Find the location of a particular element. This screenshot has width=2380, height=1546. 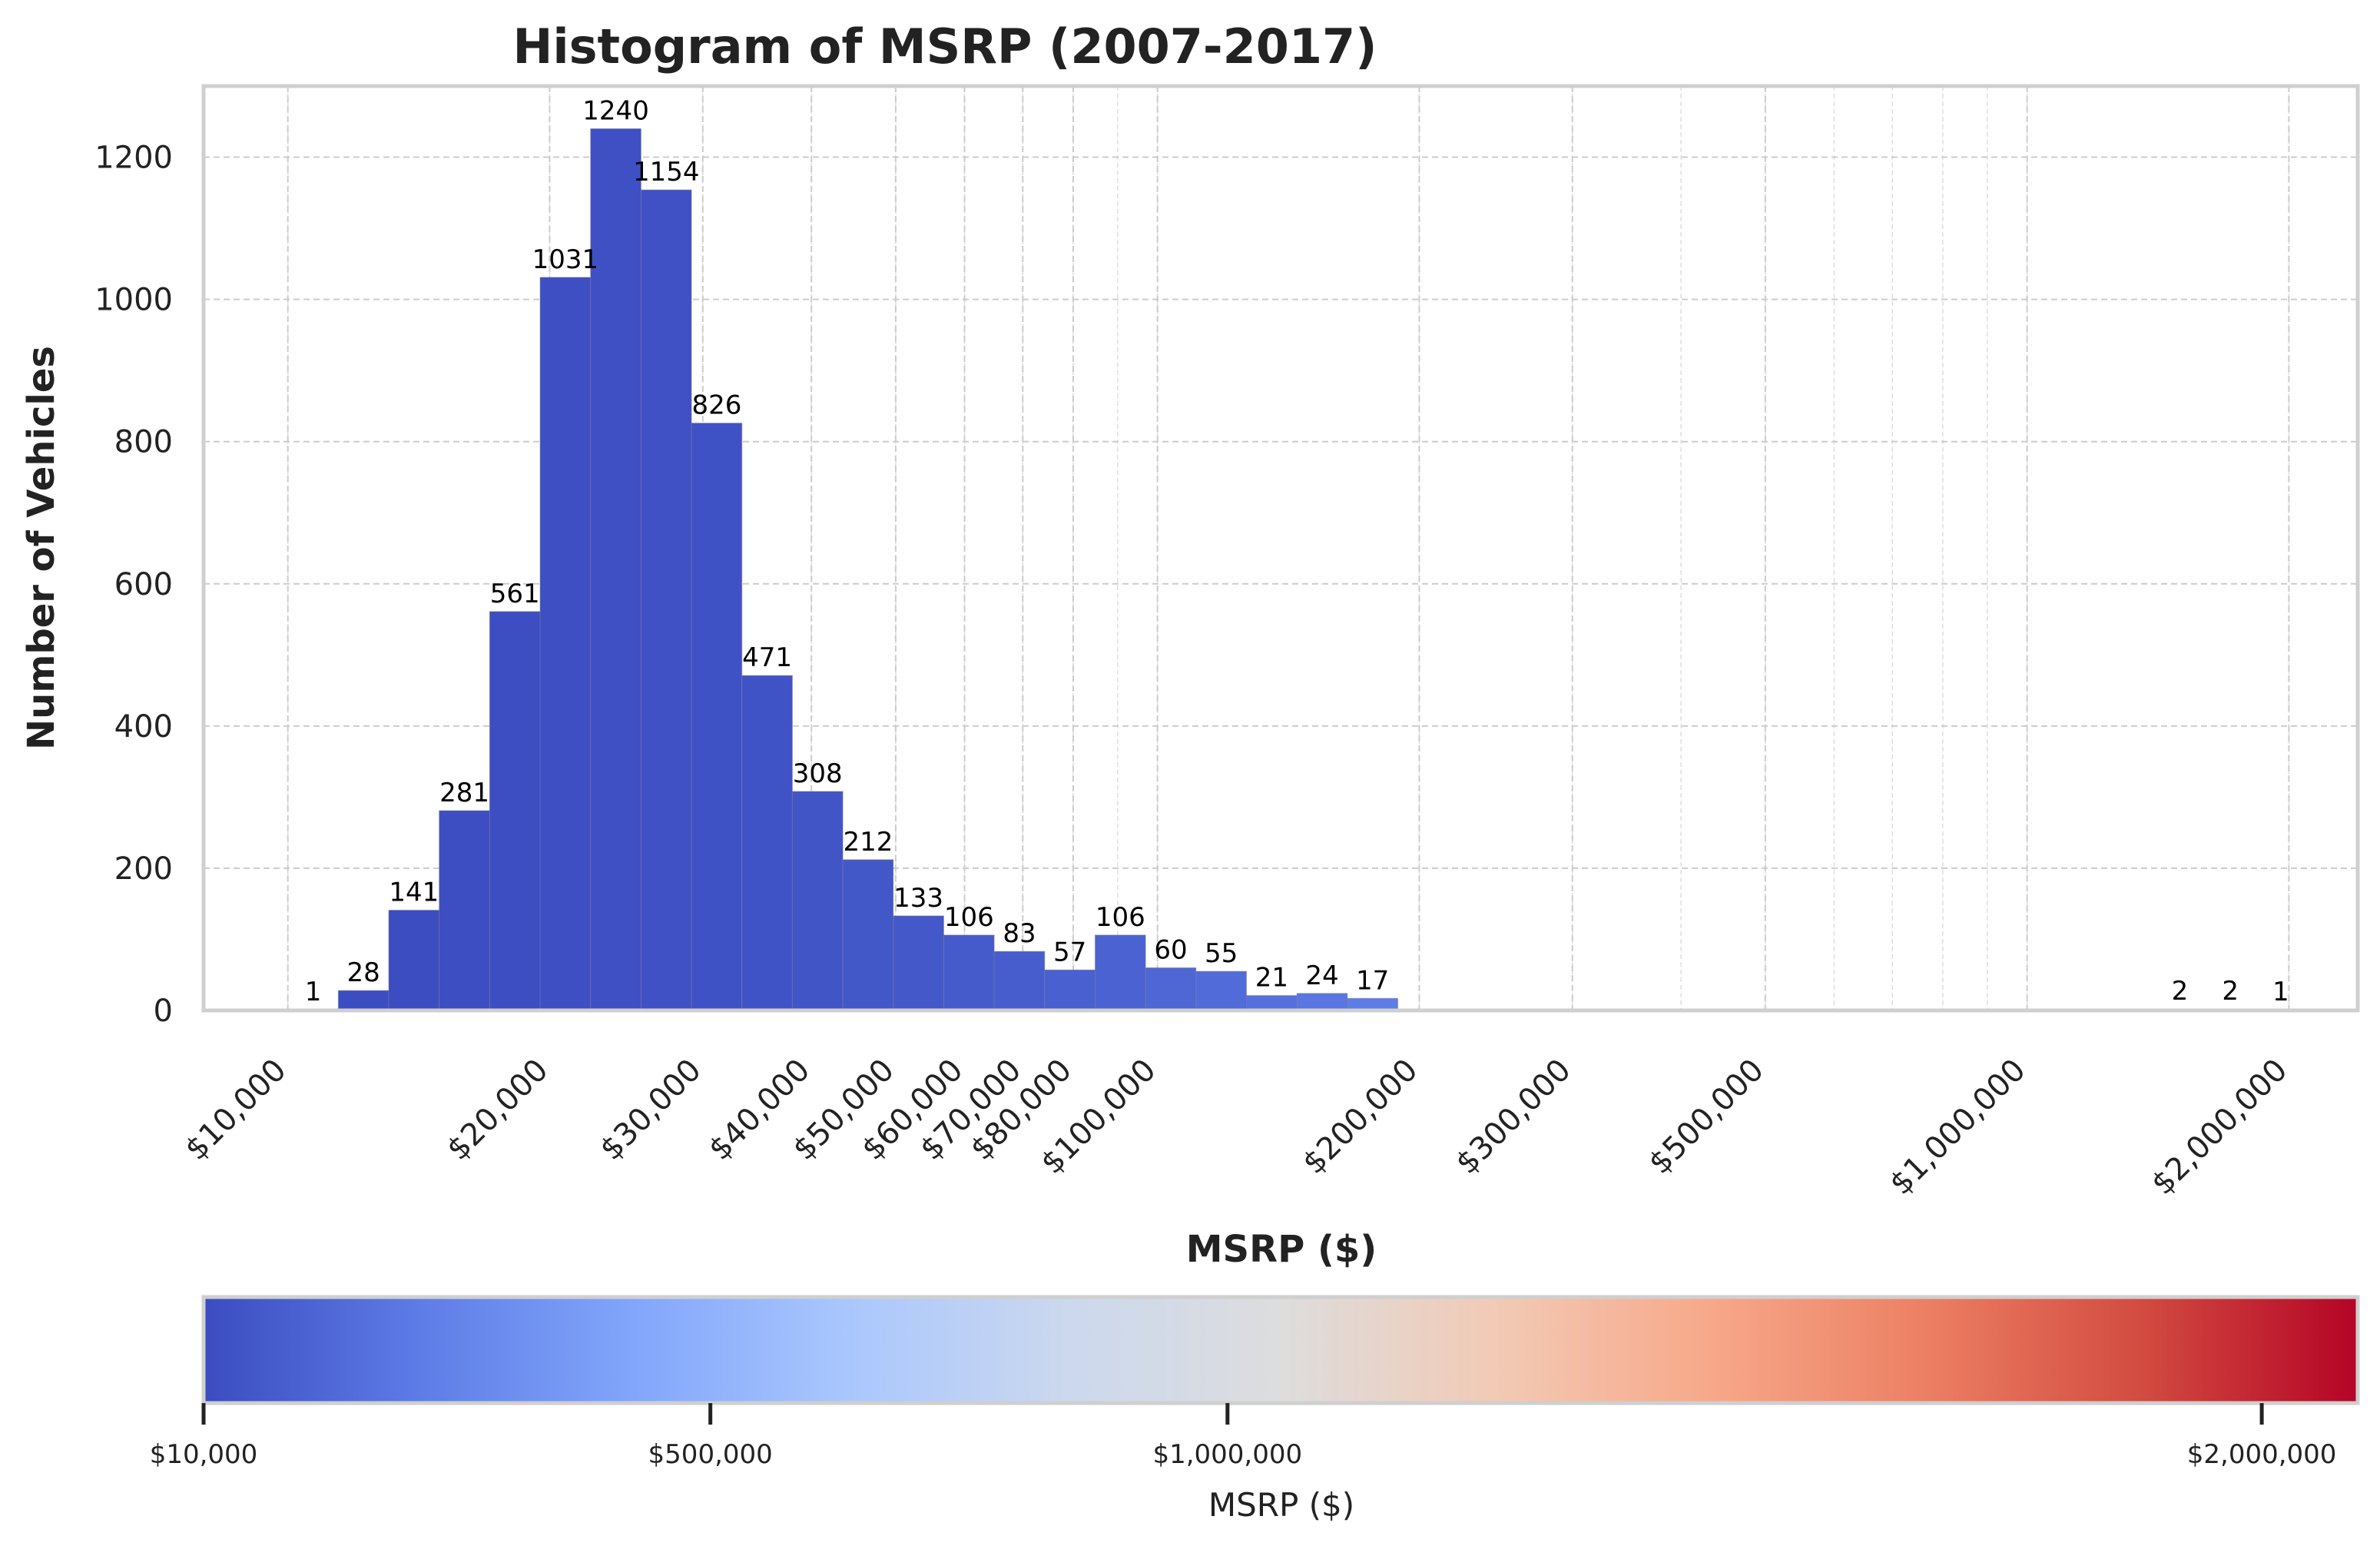

bar-value-label: 561 is located at coordinates (515, 594).